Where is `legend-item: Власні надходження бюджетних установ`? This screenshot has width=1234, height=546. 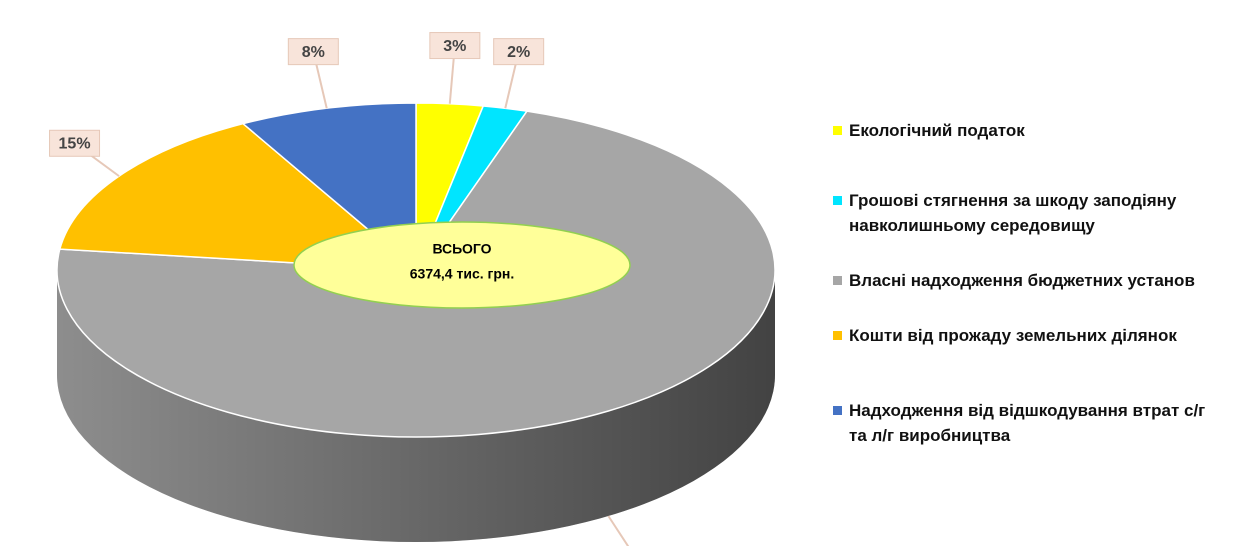
legend-item: Власні надходження бюджетних установ is located at coordinates (1025, 280).